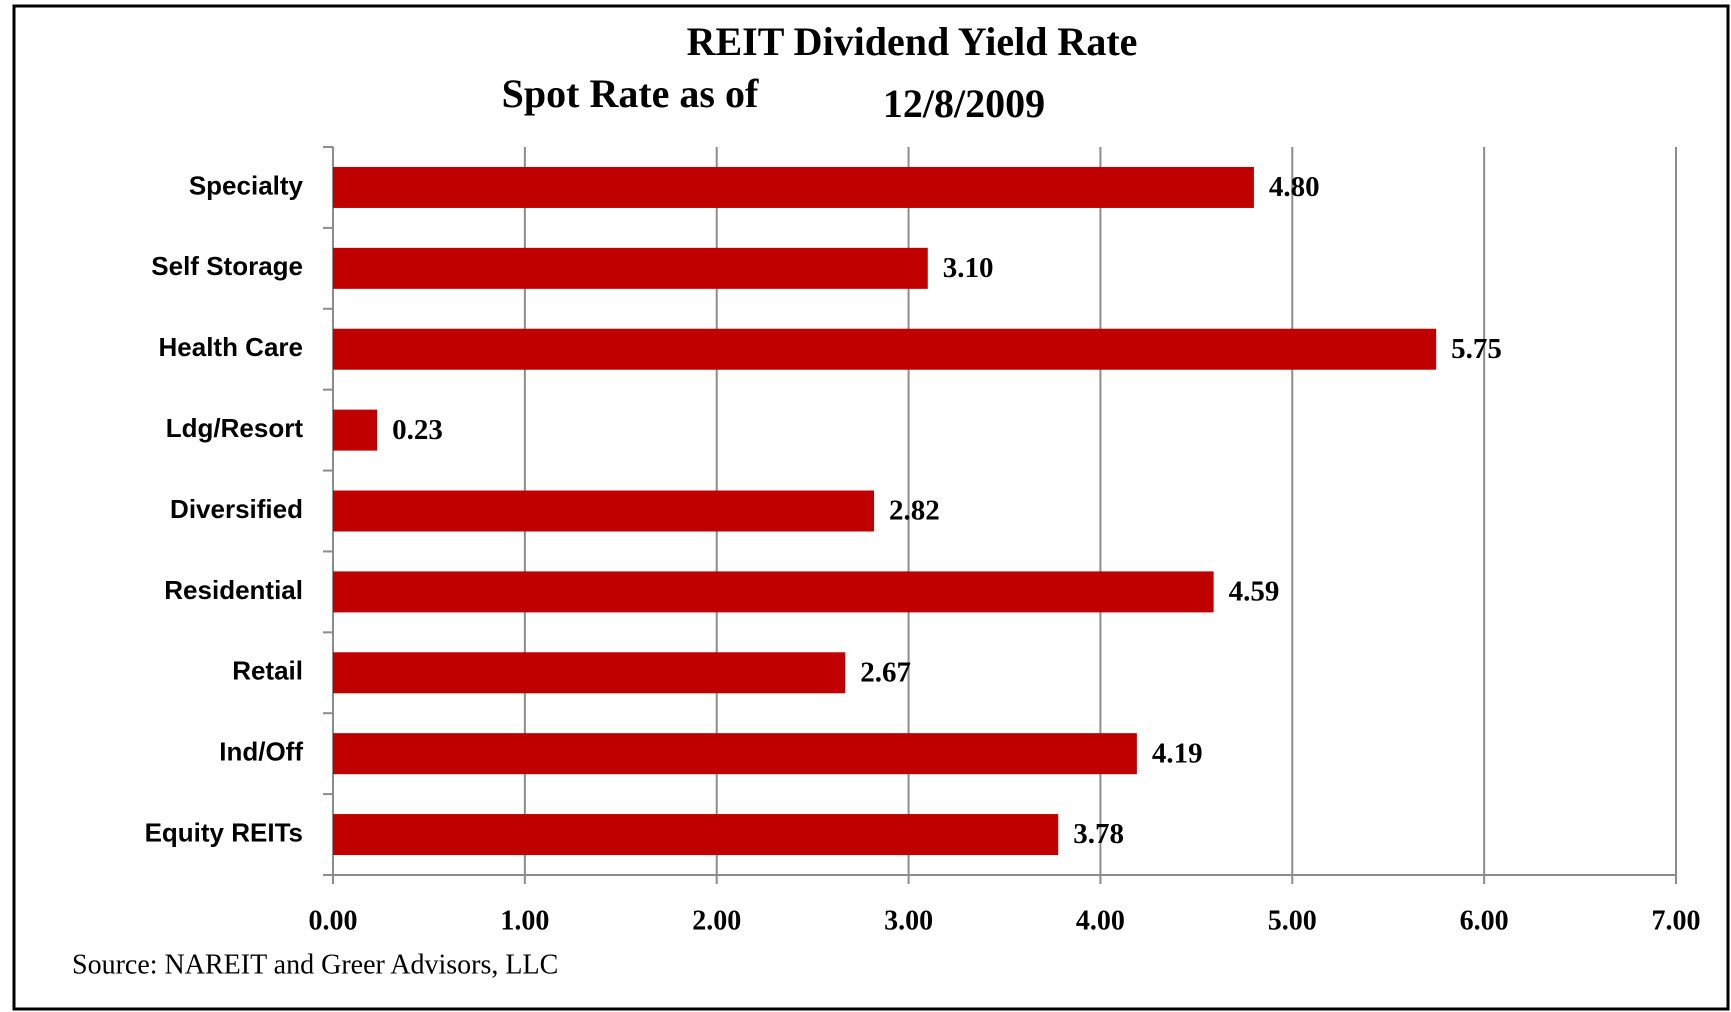 This screenshot has height=1012, width=1731. Describe the element at coordinates (914, 511) in the screenshot. I see `value-label: 2.82` at that location.